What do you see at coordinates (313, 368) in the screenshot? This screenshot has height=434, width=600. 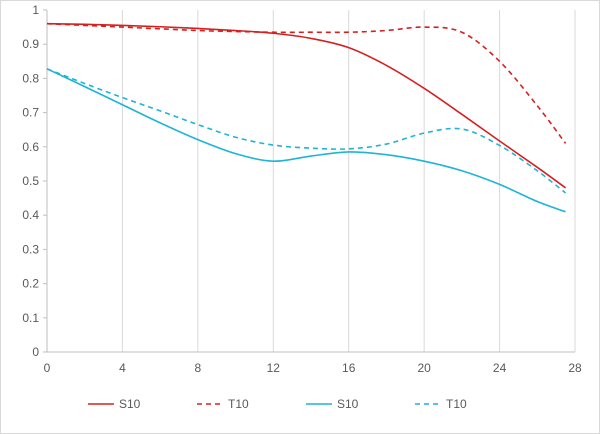 I see `x-axis-tick-labels: 0 4 8 12 16 20 24 28` at bounding box center [313, 368].